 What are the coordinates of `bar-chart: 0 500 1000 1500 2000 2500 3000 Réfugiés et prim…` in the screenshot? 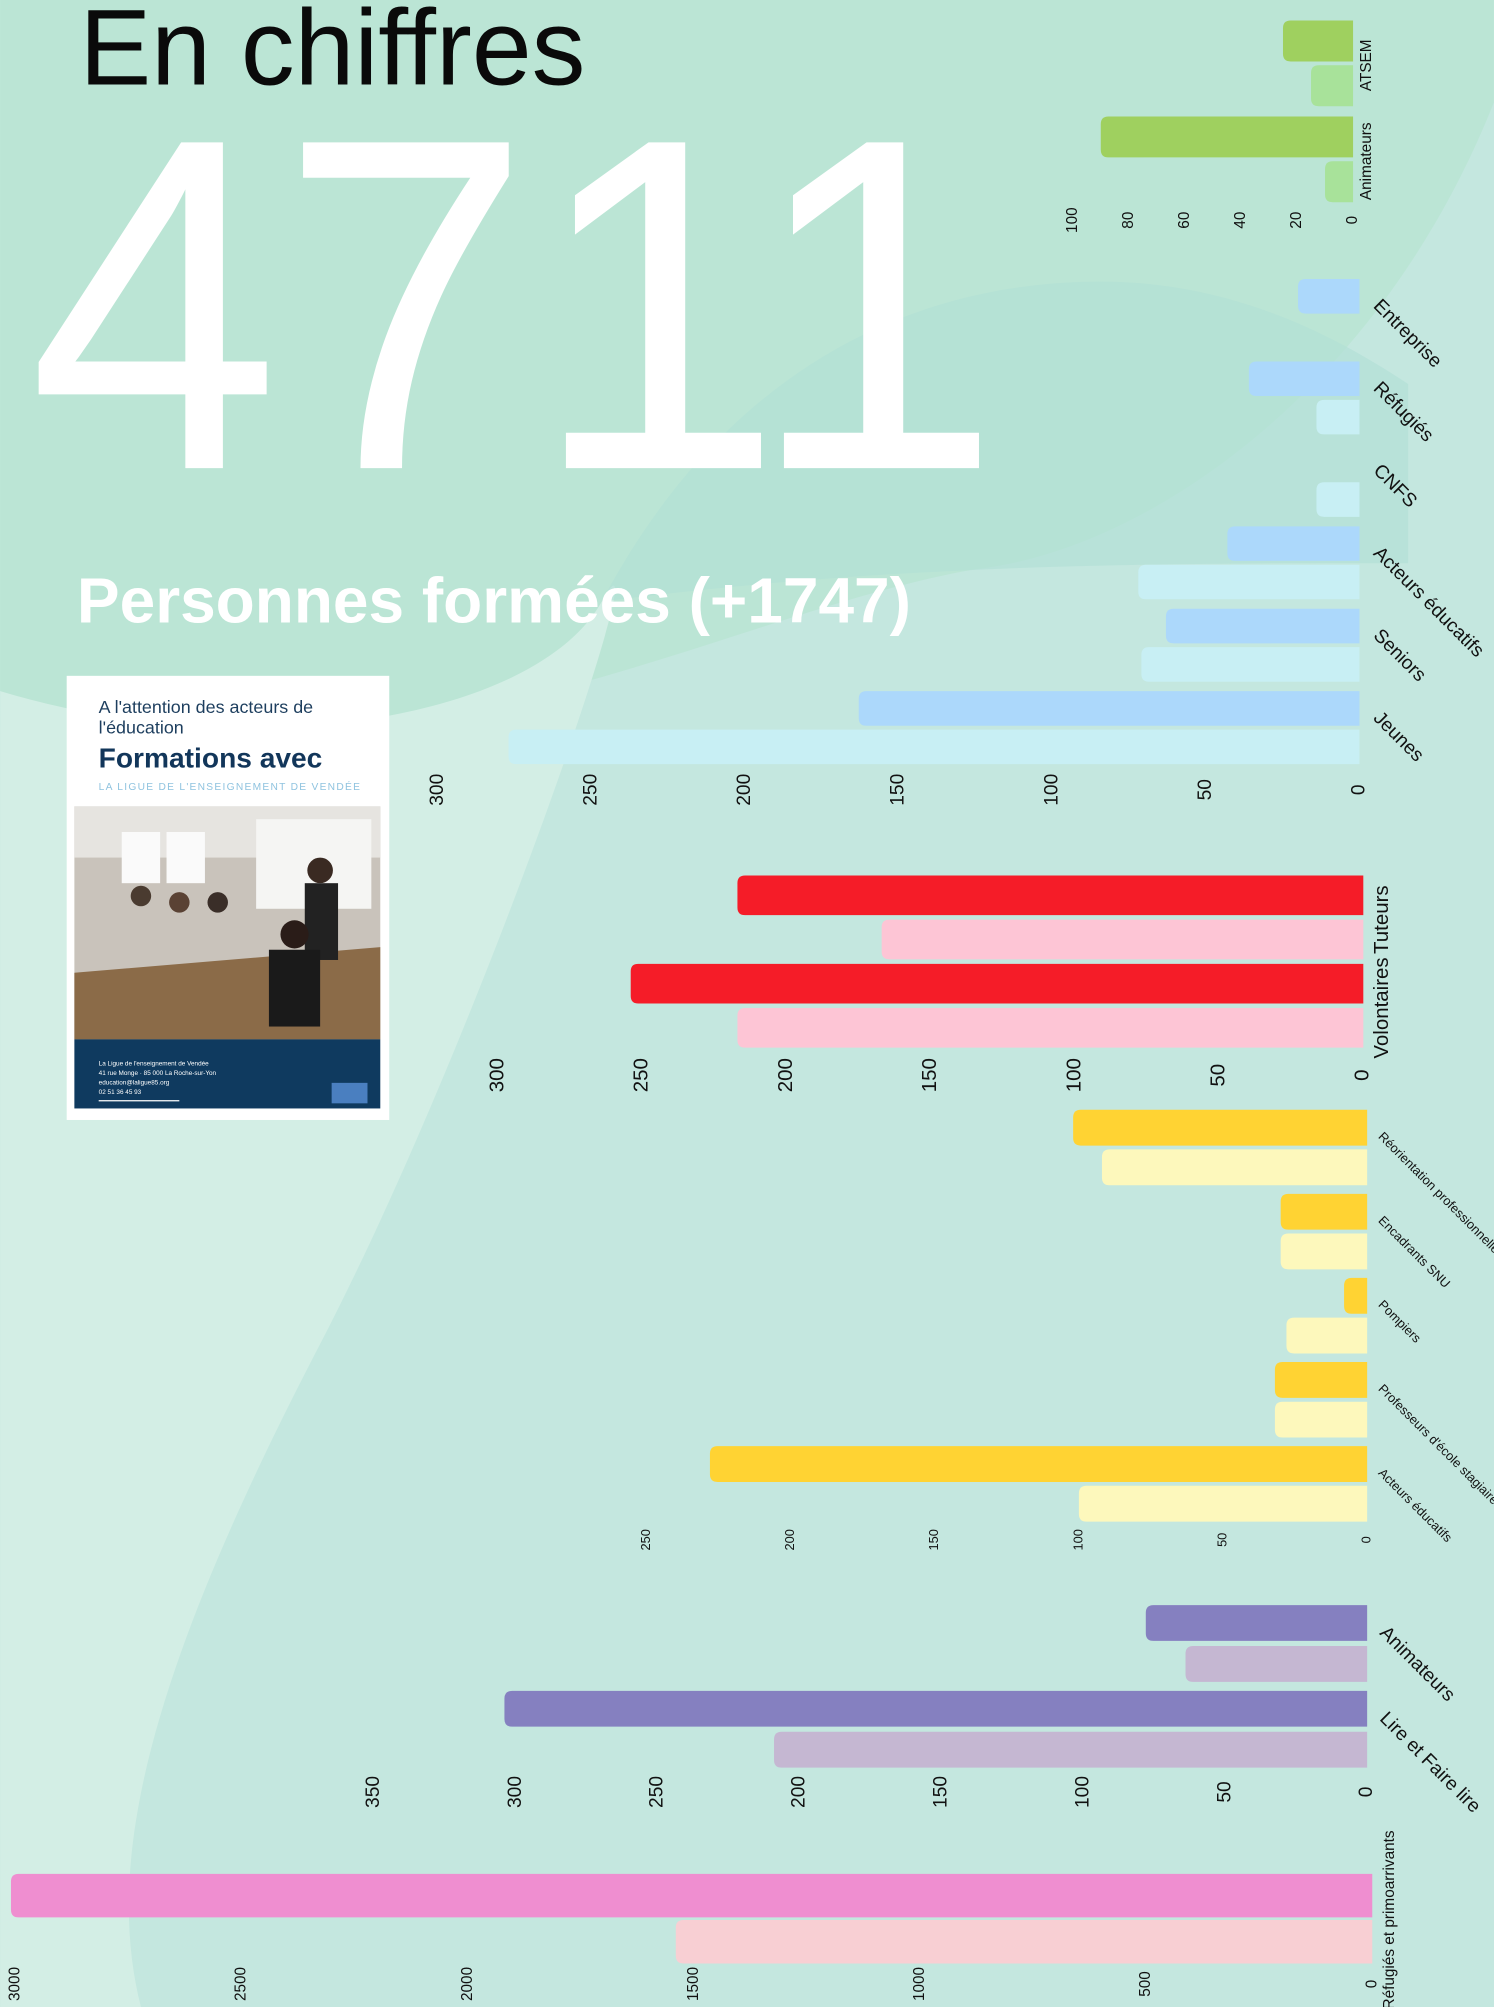 It's located at (703, 1918).